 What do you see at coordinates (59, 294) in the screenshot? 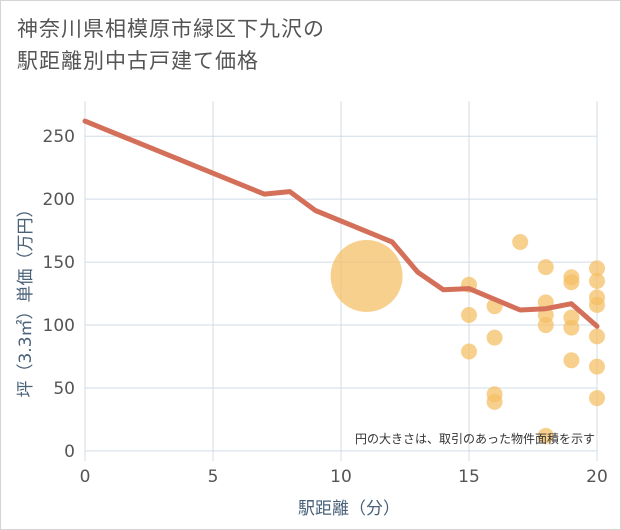
I see `y-axis-ticks: 0 50 100 150 200 250` at bounding box center [59, 294].